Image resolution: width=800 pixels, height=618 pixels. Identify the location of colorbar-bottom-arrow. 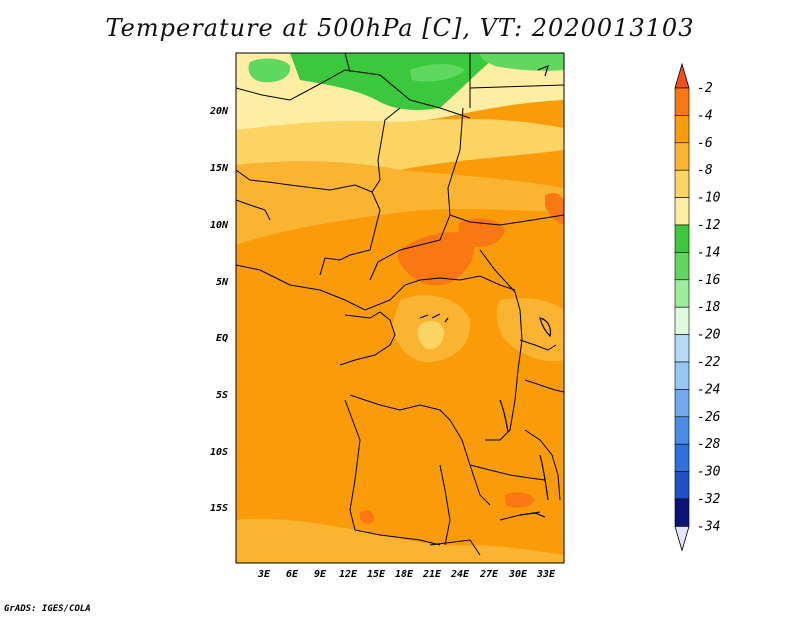
(682, 539).